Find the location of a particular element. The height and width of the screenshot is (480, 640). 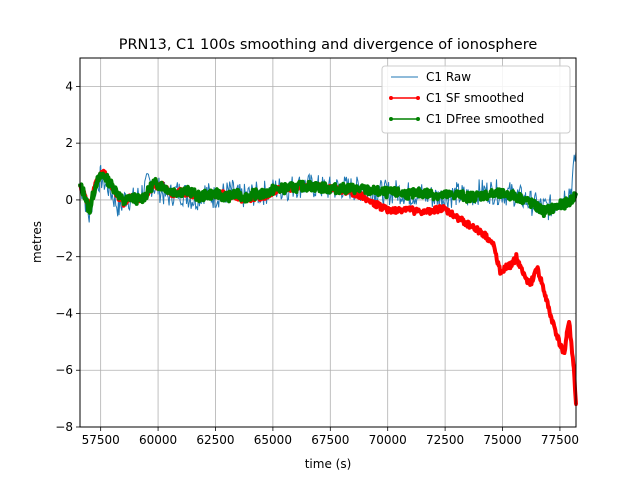

legend-label: C1 Raw is located at coordinates (448, 77).